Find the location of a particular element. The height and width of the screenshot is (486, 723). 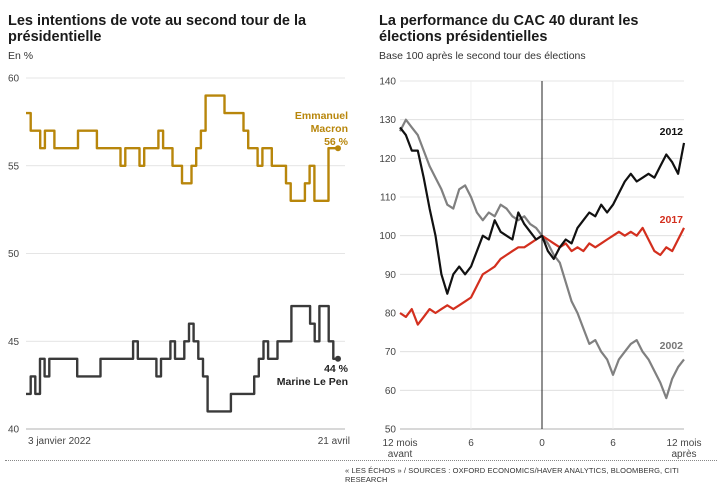

y-tick-label: 70 is located at coordinates (391, 352).